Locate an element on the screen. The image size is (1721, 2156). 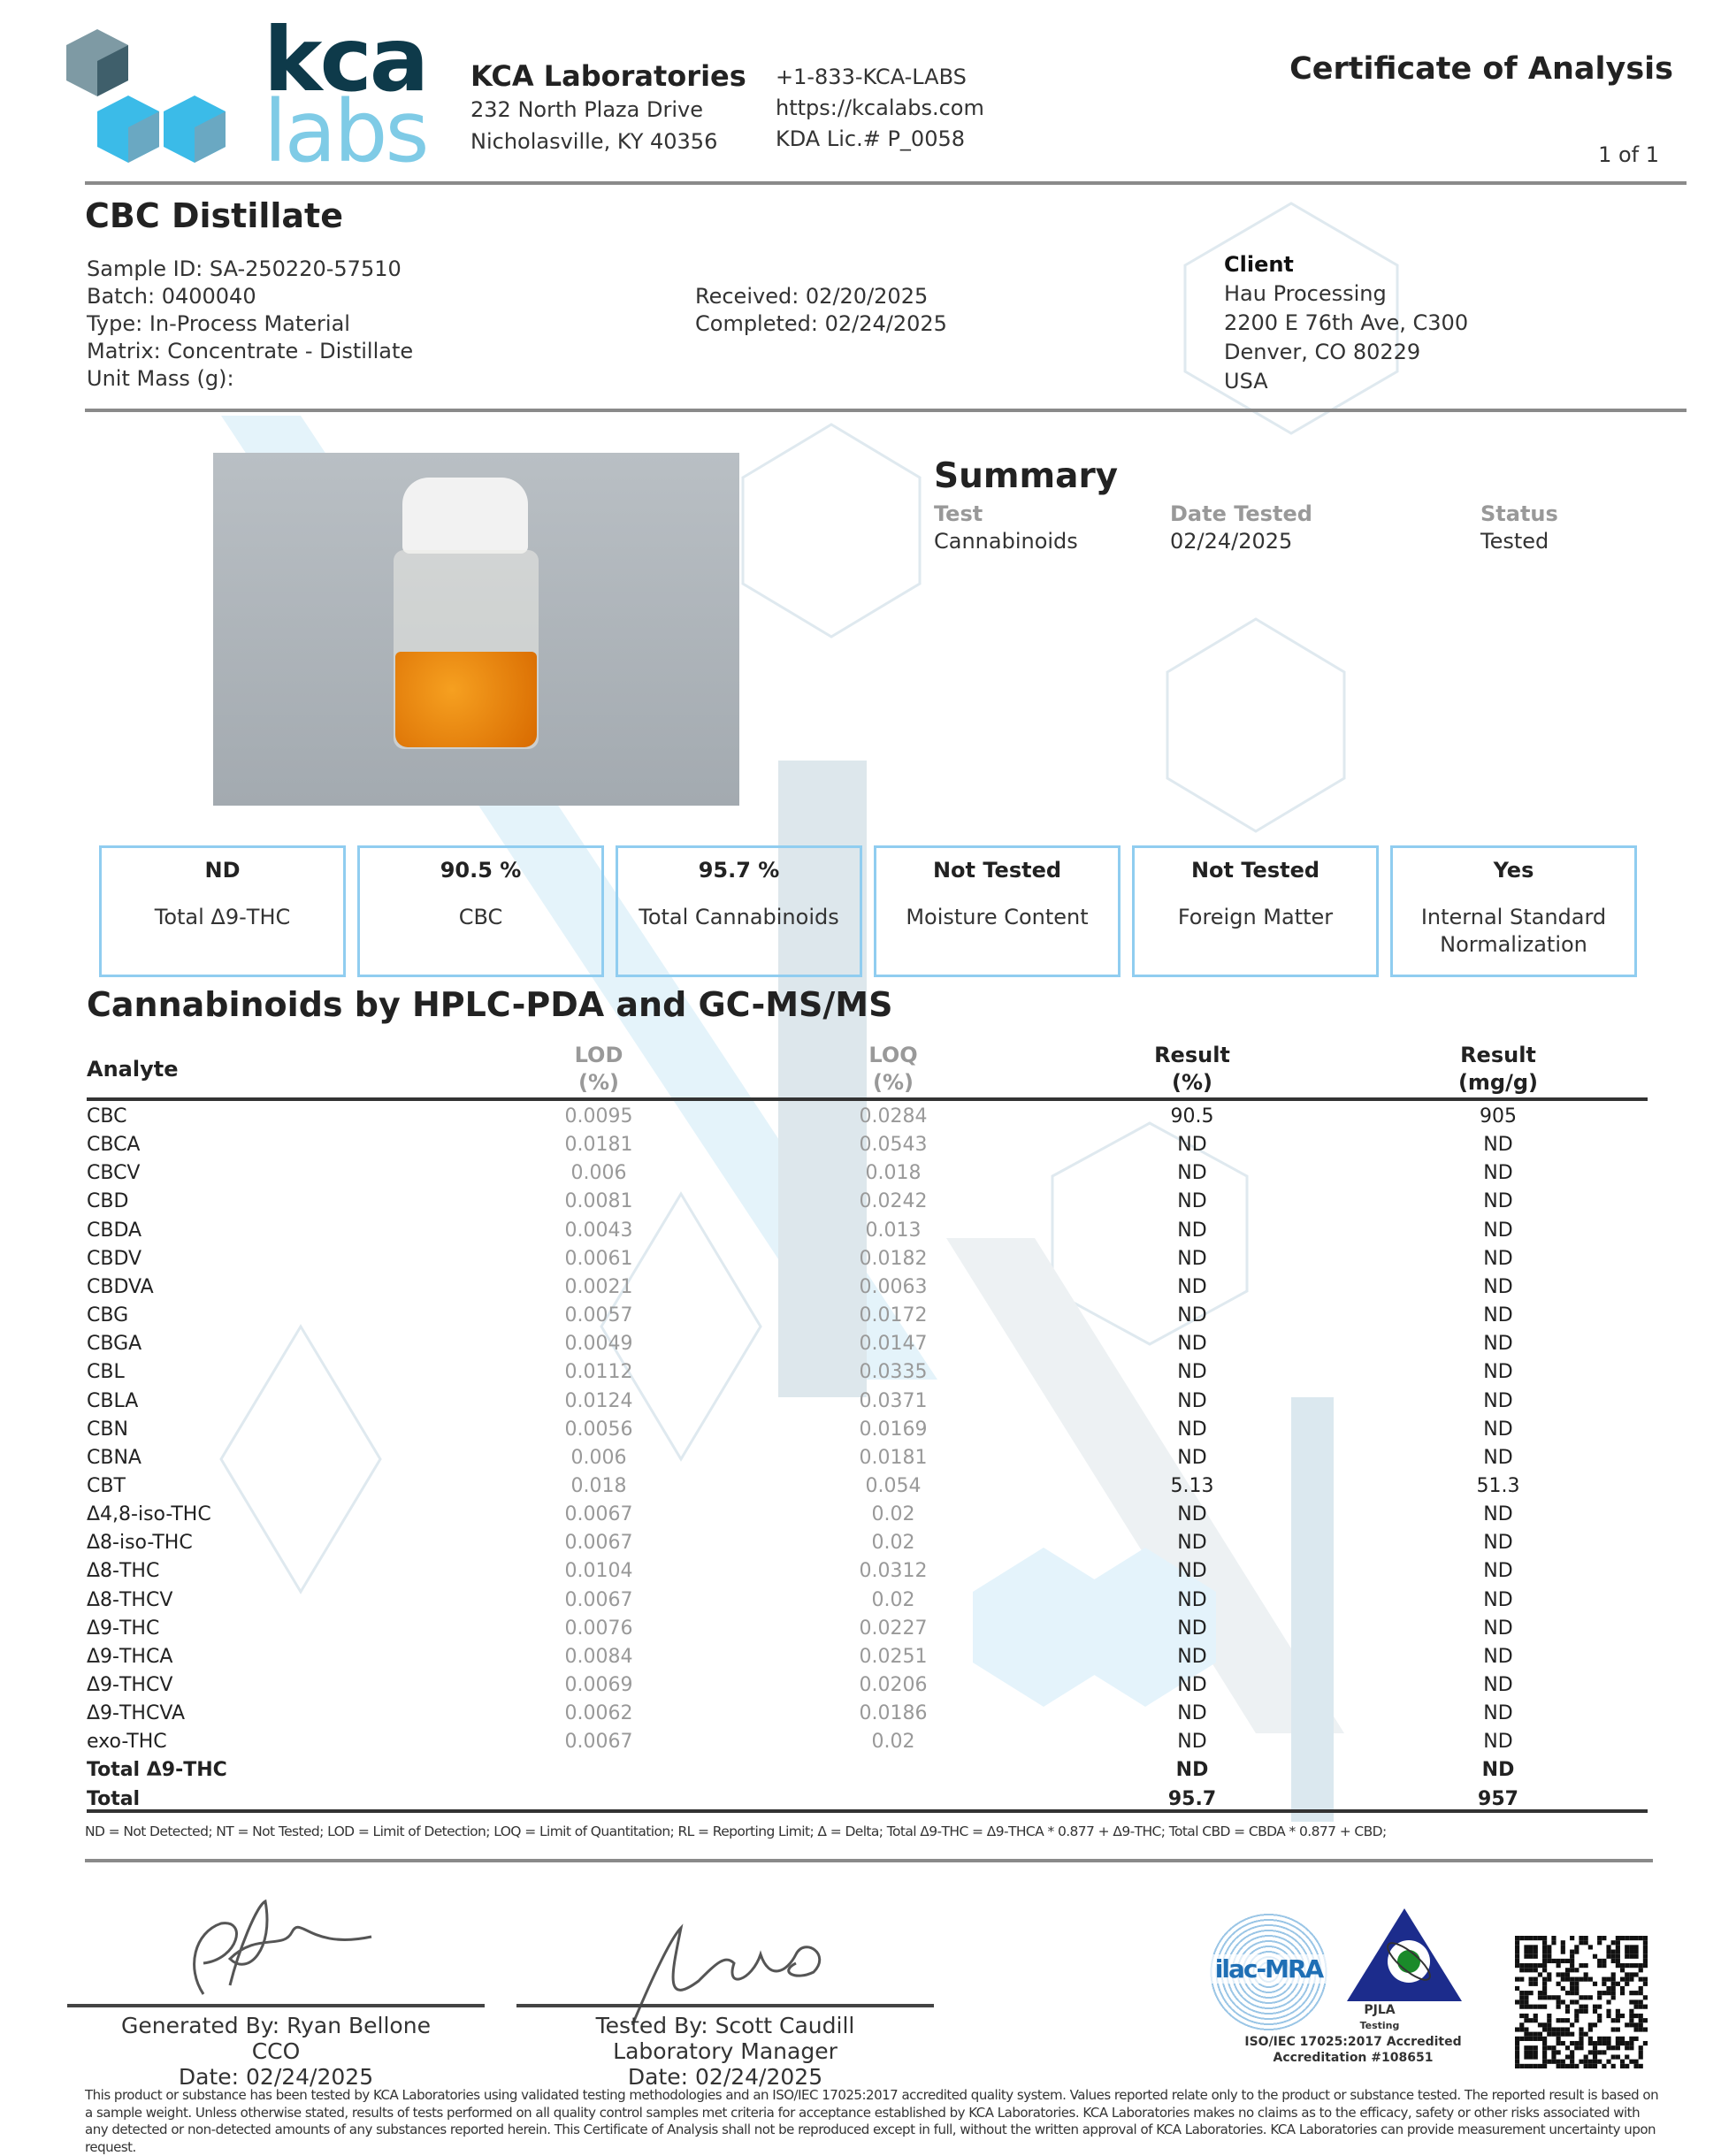
cell-analyte: Δ8-THC is located at coordinates (124, 1571).